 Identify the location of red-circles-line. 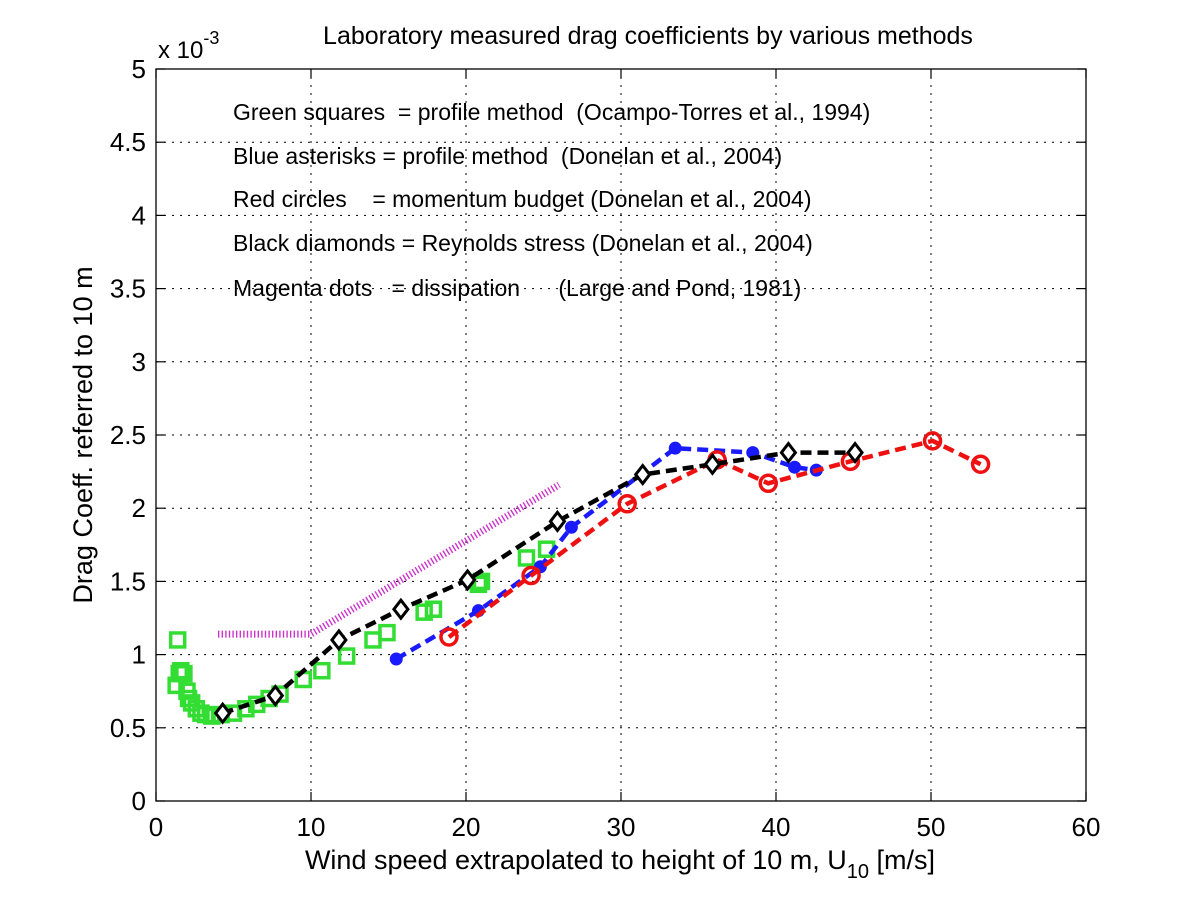
(714, 538).